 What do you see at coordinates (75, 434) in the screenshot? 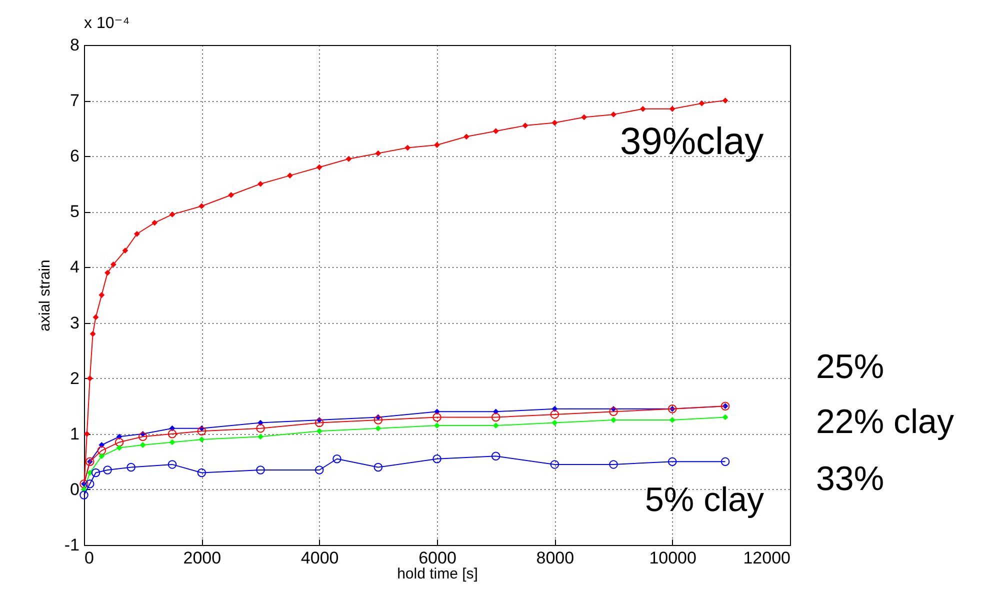
I see `y-tick-label: 1` at bounding box center [75, 434].